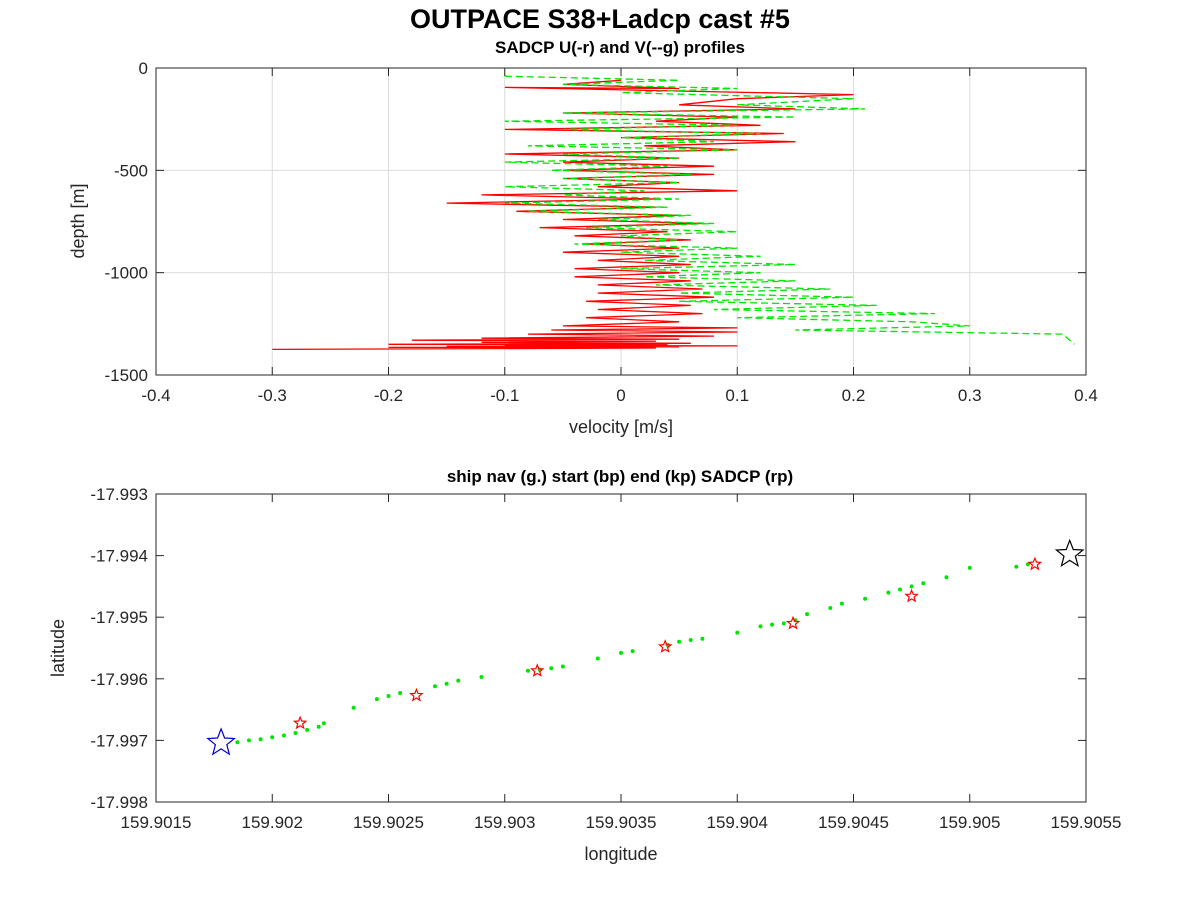 Image resolution: width=1200 pixels, height=900 pixels. I want to click on profile-ytick-label-2: -1000, so click(126, 273).